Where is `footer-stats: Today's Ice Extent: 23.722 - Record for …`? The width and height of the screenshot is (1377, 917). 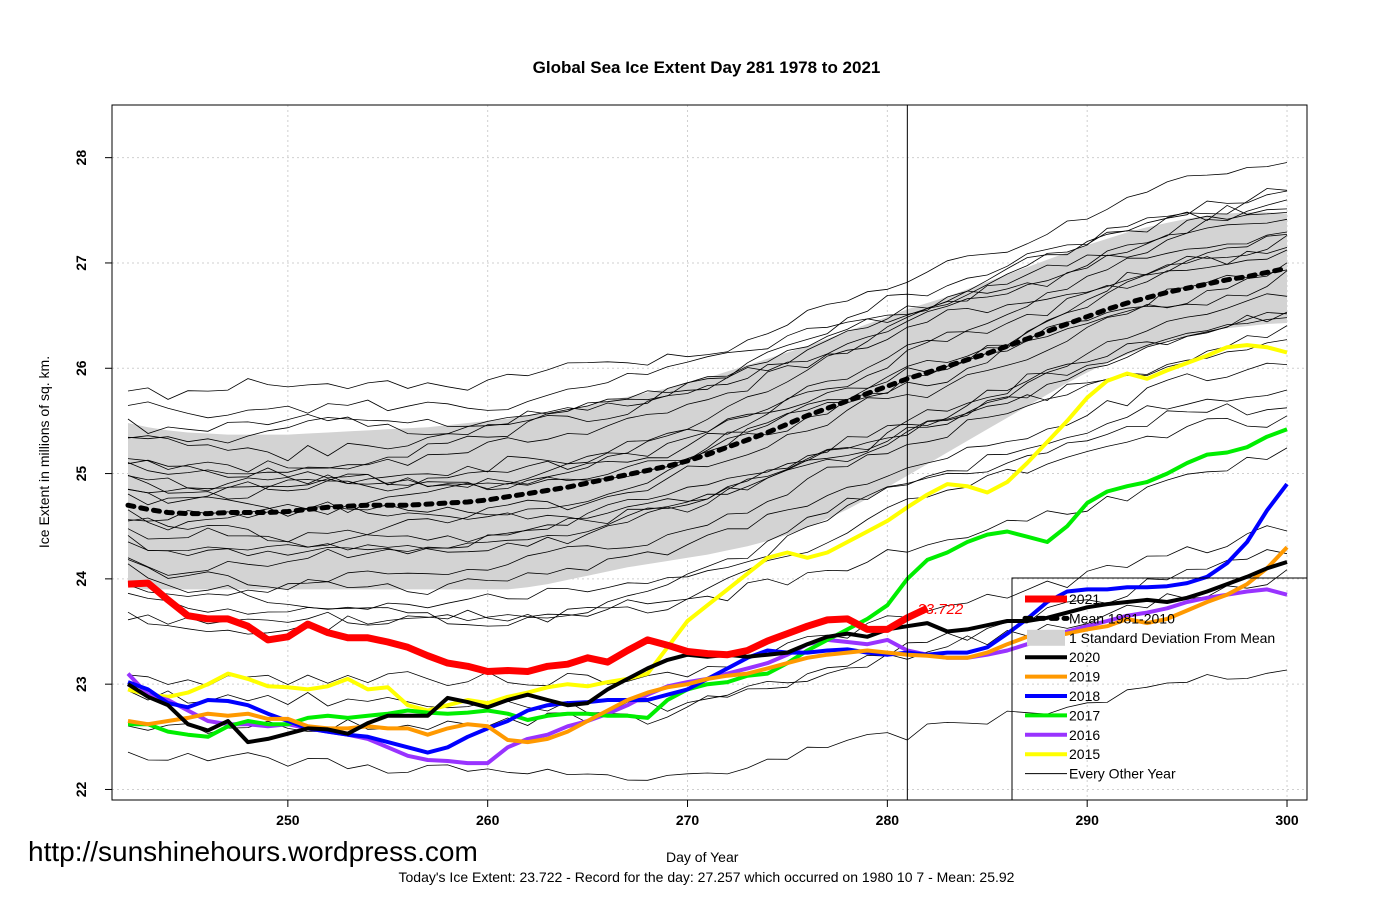 footer-stats: Today's Ice Extent: 23.722 - Record for … is located at coordinates (706, 877).